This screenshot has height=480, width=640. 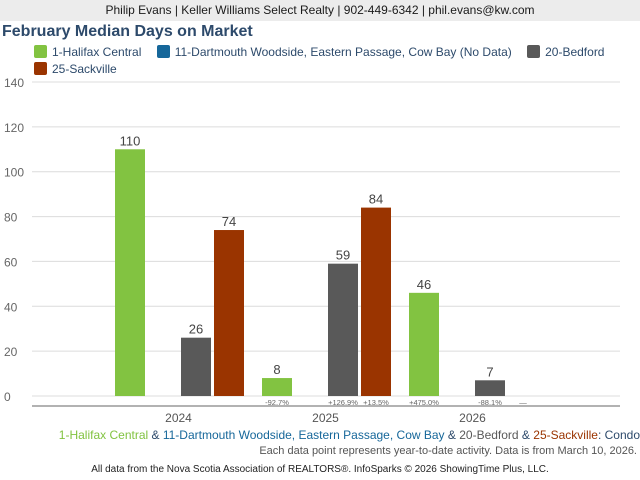 I want to click on x-tick-label: 2025, so click(x=325, y=418).